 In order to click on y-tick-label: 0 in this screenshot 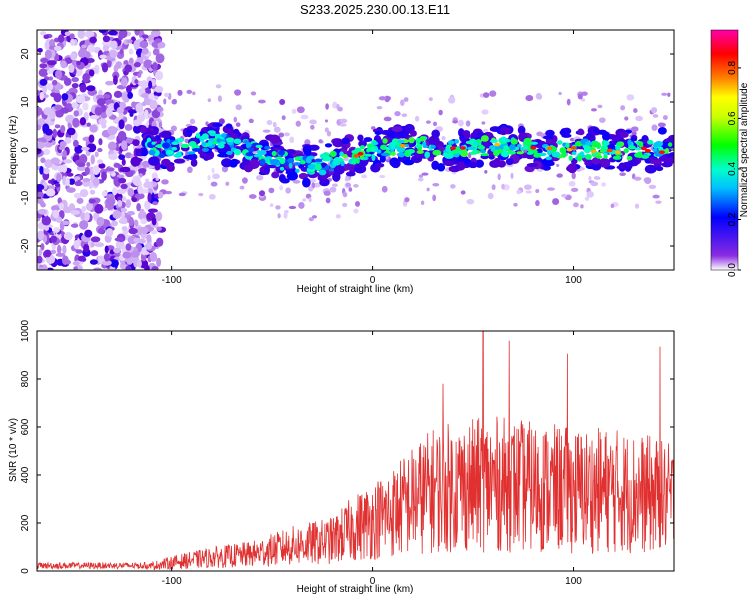, I will do `click(25, 150)`.